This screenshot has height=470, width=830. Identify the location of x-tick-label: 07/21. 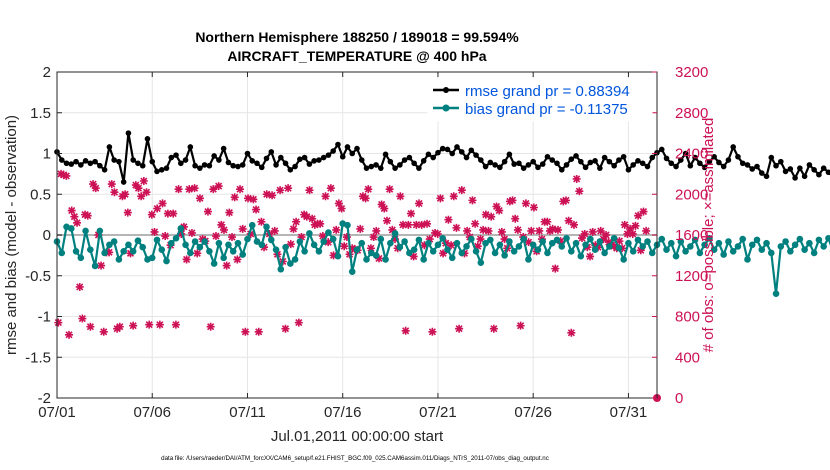
(438, 412).